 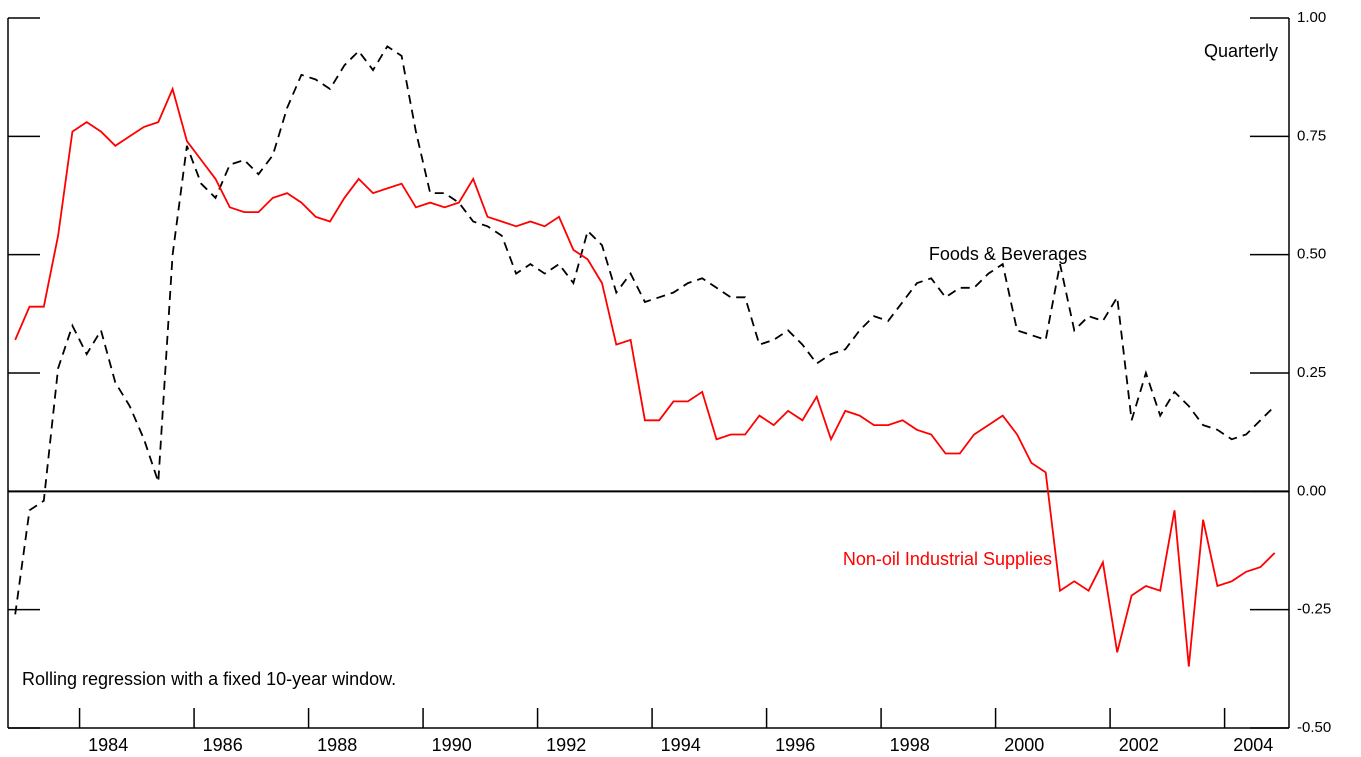 What do you see at coordinates (1139, 745) in the screenshot?
I see `x-tick-label: 2002` at bounding box center [1139, 745].